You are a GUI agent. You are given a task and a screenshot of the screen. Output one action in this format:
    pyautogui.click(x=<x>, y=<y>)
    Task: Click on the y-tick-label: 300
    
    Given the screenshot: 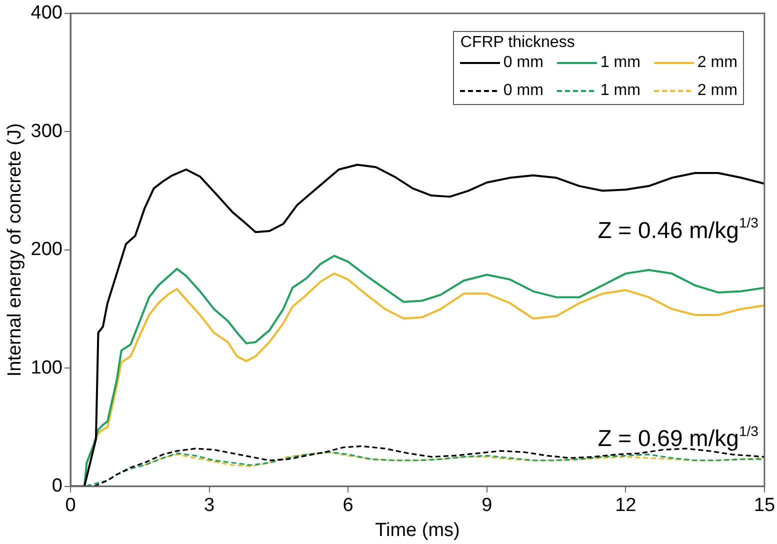 What is the action you would take?
    pyautogui.click(x=46, y=131)
    